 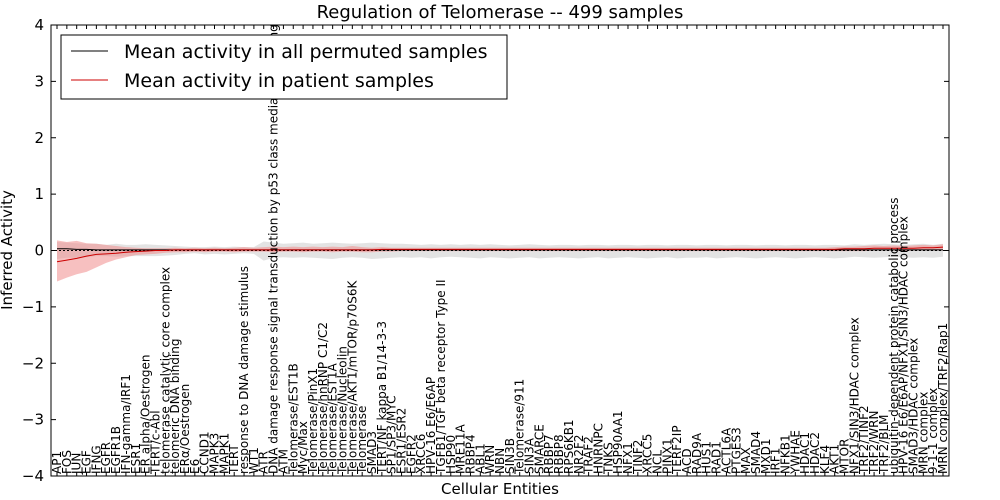 What do you see at coordinates (628, 458) in the screenshot?
I see `xtick-label: NFX1` at bounding box center [628, 458].